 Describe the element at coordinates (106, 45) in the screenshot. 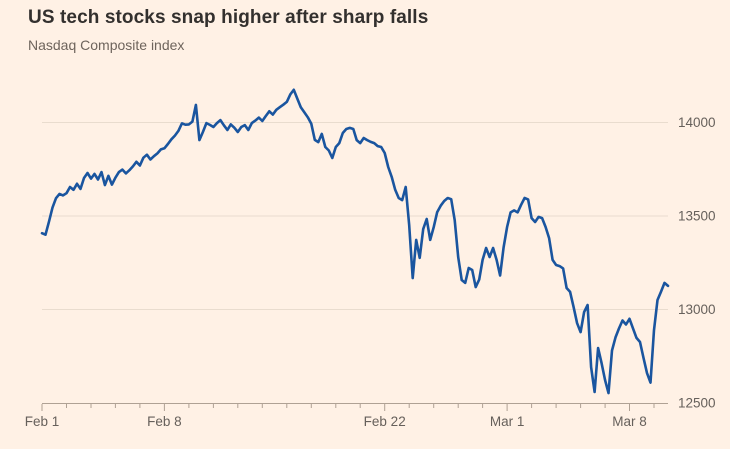

I see `chart-subtitle: Nasdaq Composite index` at that location.